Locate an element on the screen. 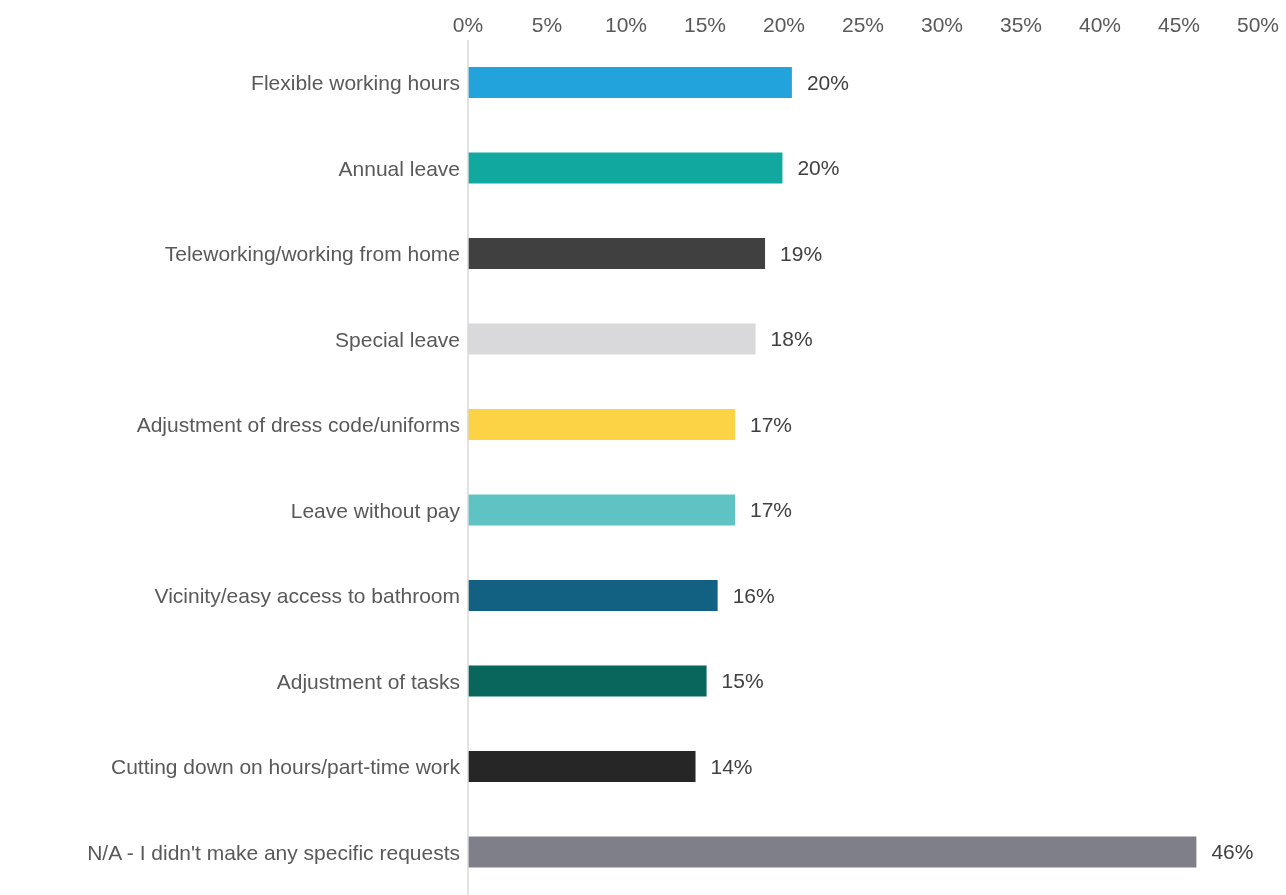 The height and width of the screenshot is (895, 1286). y-tick-label: Vicinity/easy access to bathroom is located at coordinates (307, 596).